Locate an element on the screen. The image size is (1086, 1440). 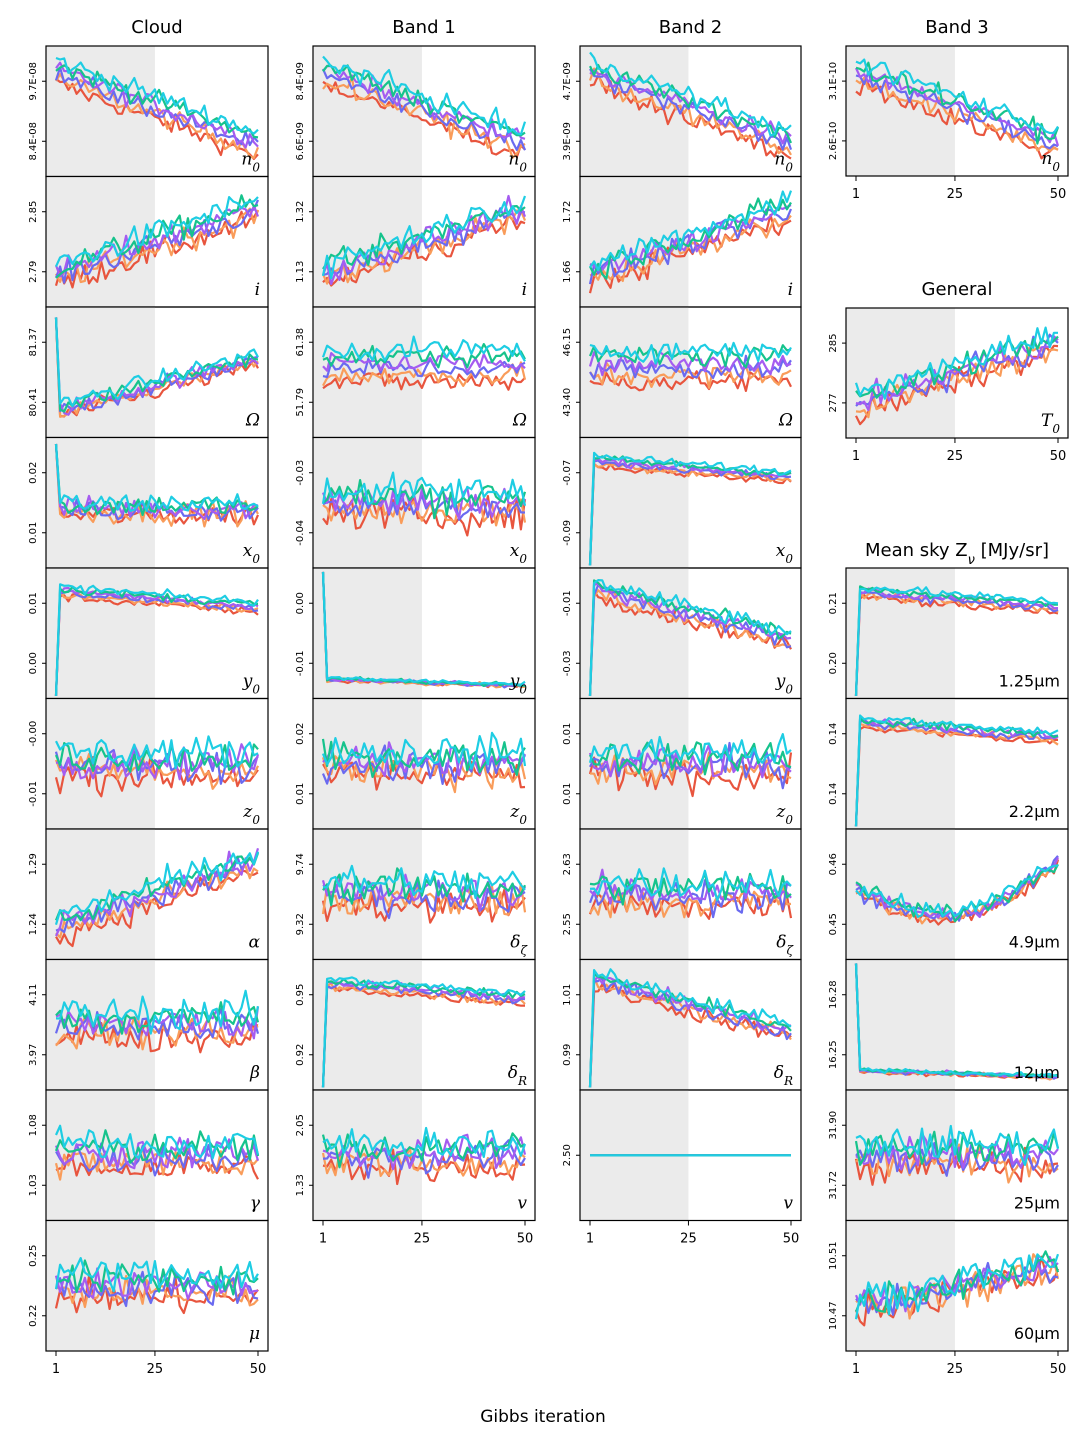
panel-meansky-1: 0.14 0.14 2.2μm is located at coordinates (948, 763).